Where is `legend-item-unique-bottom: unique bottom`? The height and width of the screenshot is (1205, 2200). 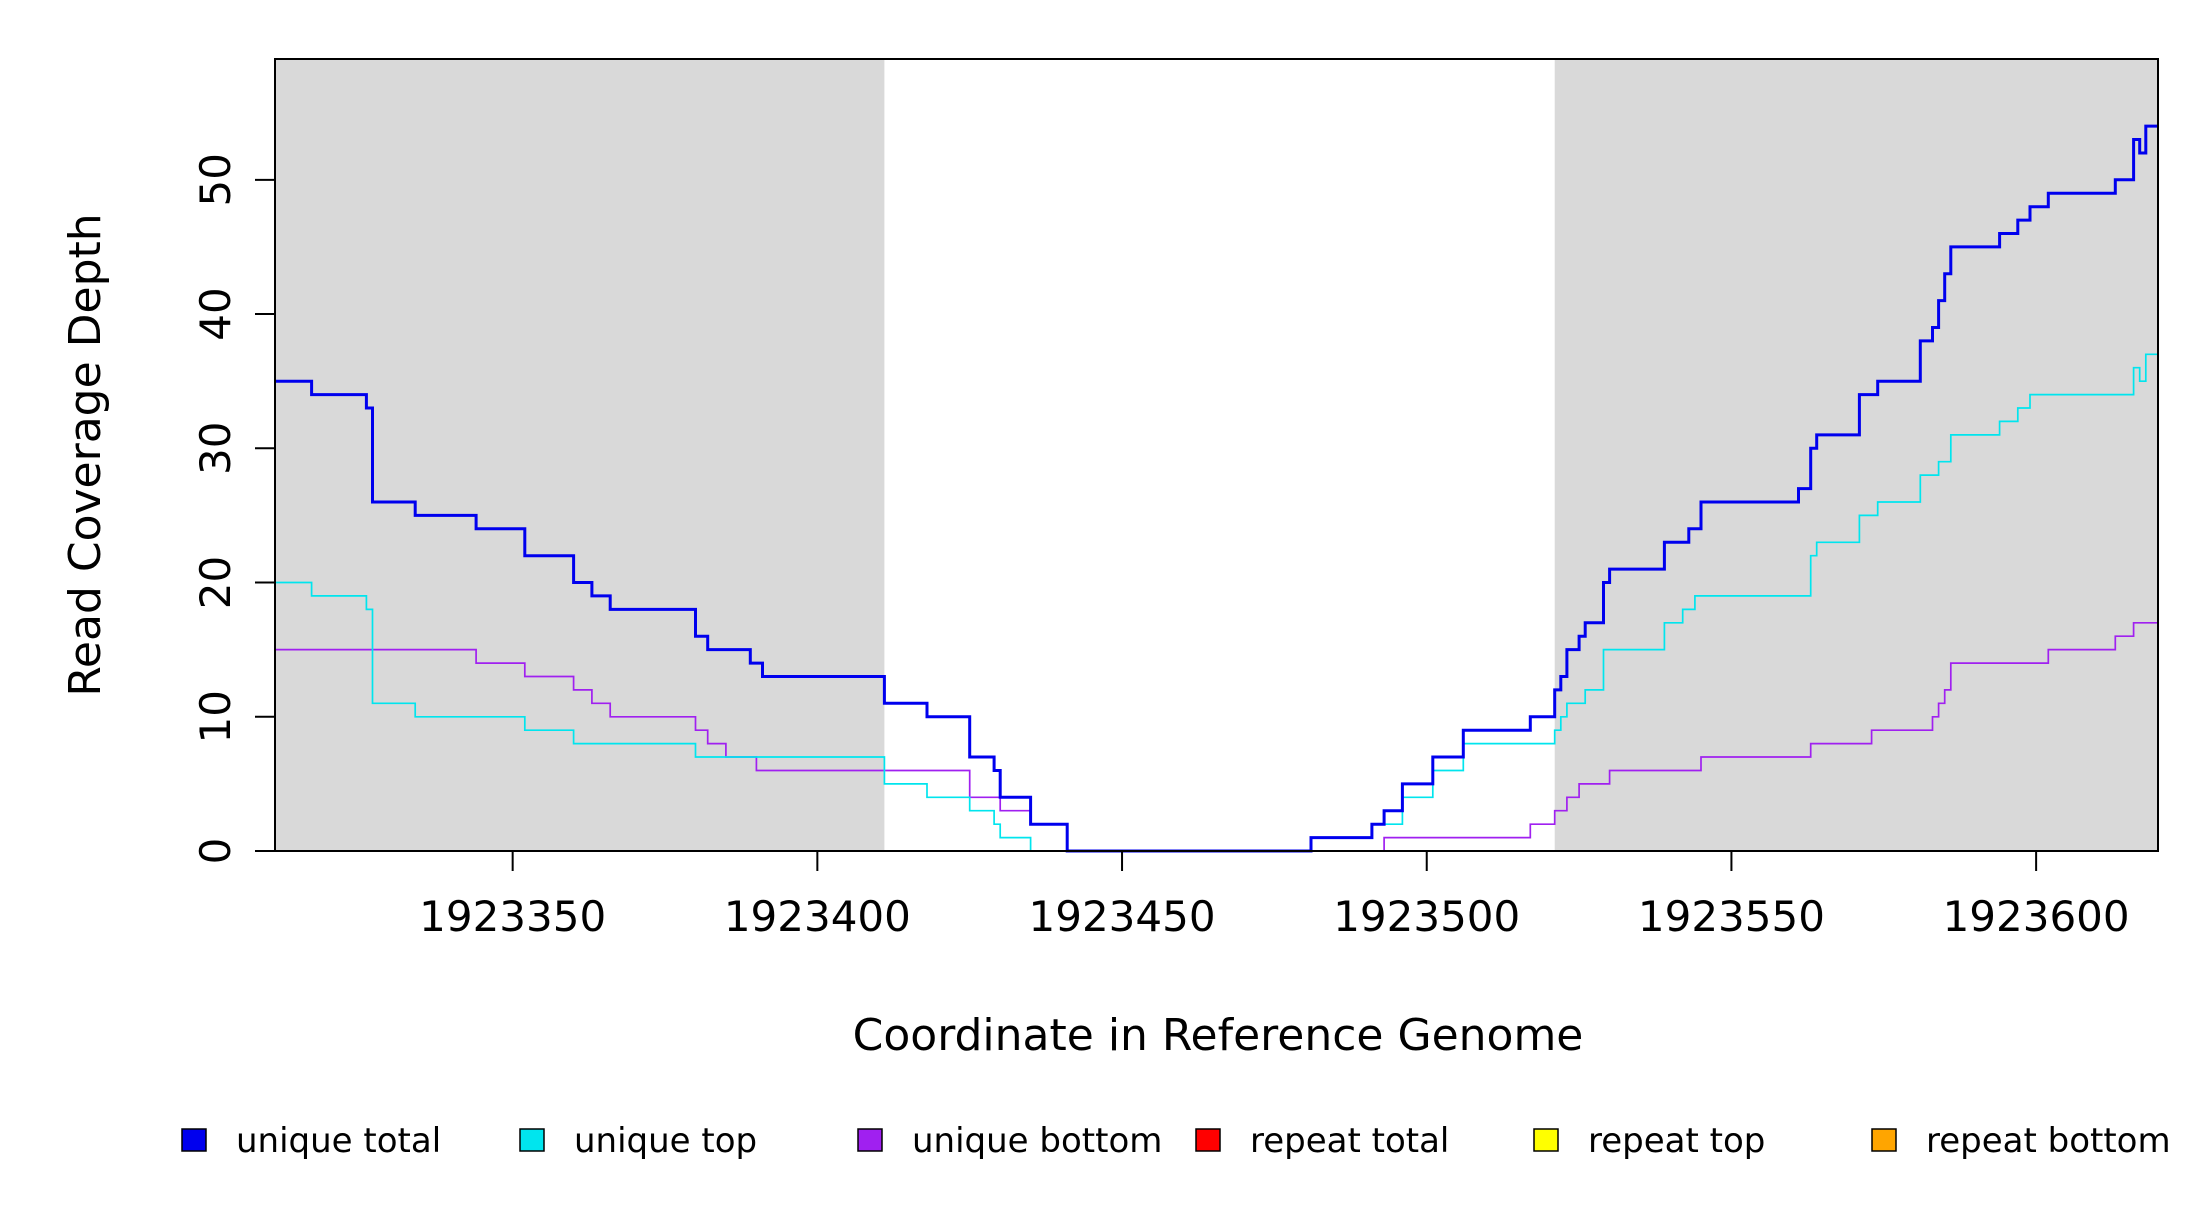
legend-item-unique-bottom: unique bottom is located at coordinates (1009, 1141).